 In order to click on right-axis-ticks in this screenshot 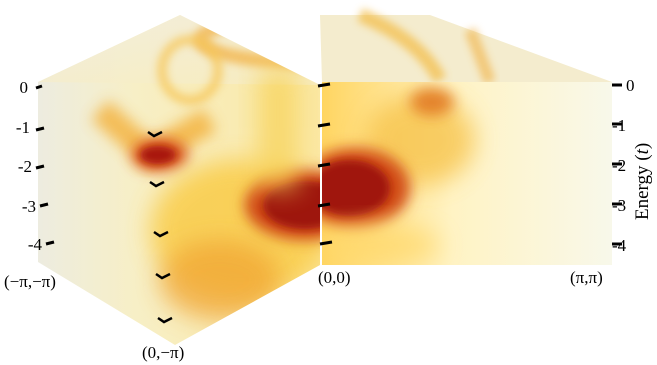, I will do `click(617, 164)`.